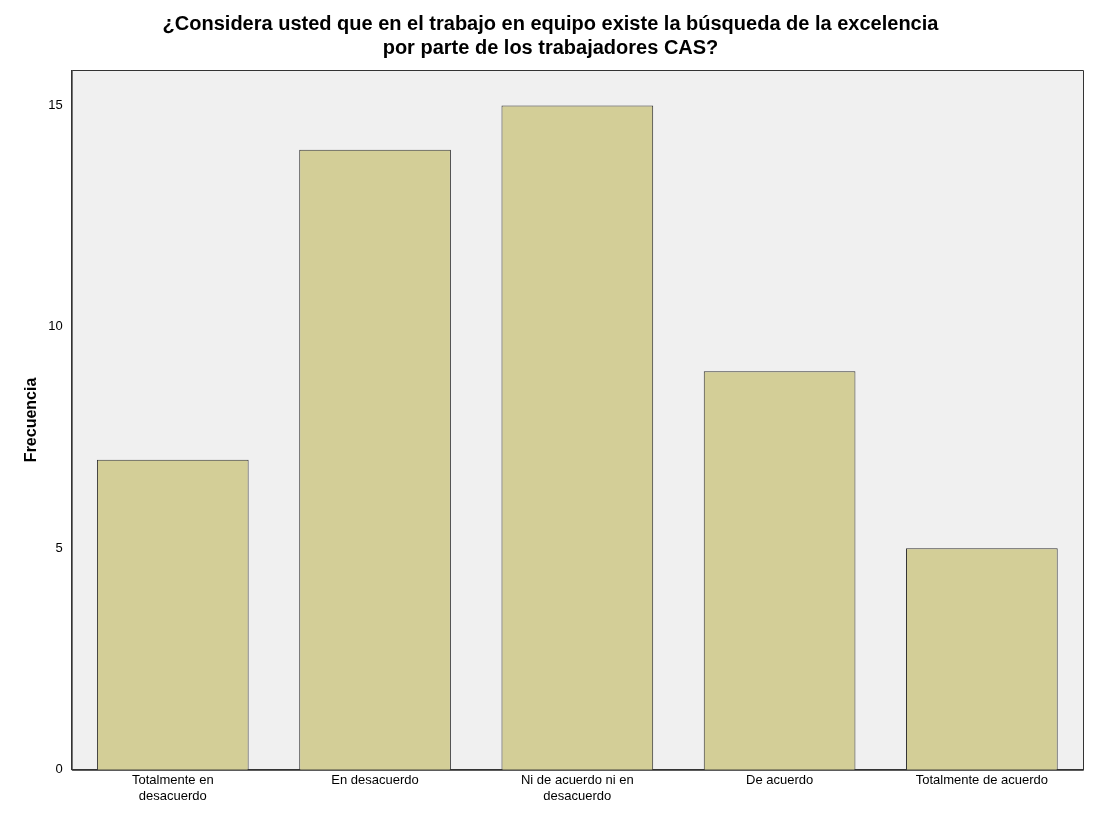 This screenshot has width=1099, height=819. I want to click on chart-title: ¿Considera usted que en el trabajo en equipo existe la búsqueda de la excelencia por parte de los trabajadores CAS?, so click(551, 34).